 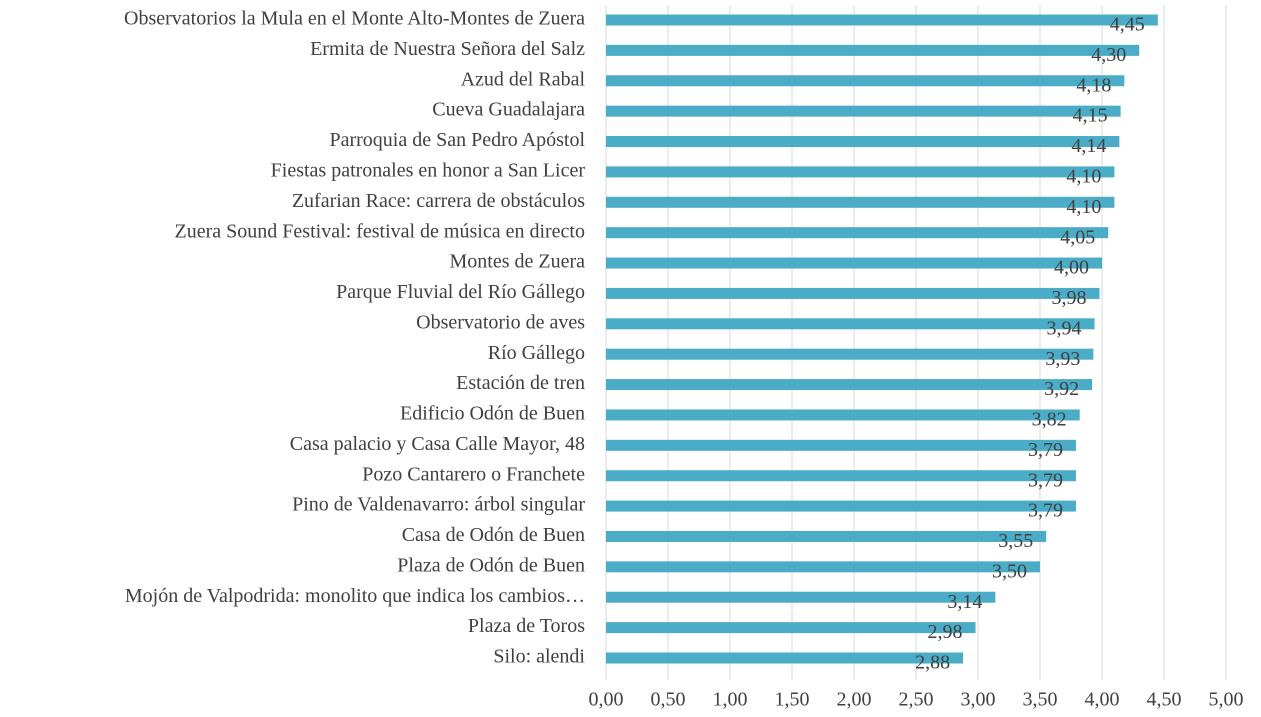 I want to click on value-label: 3,93, so click(x=1062, y=359).